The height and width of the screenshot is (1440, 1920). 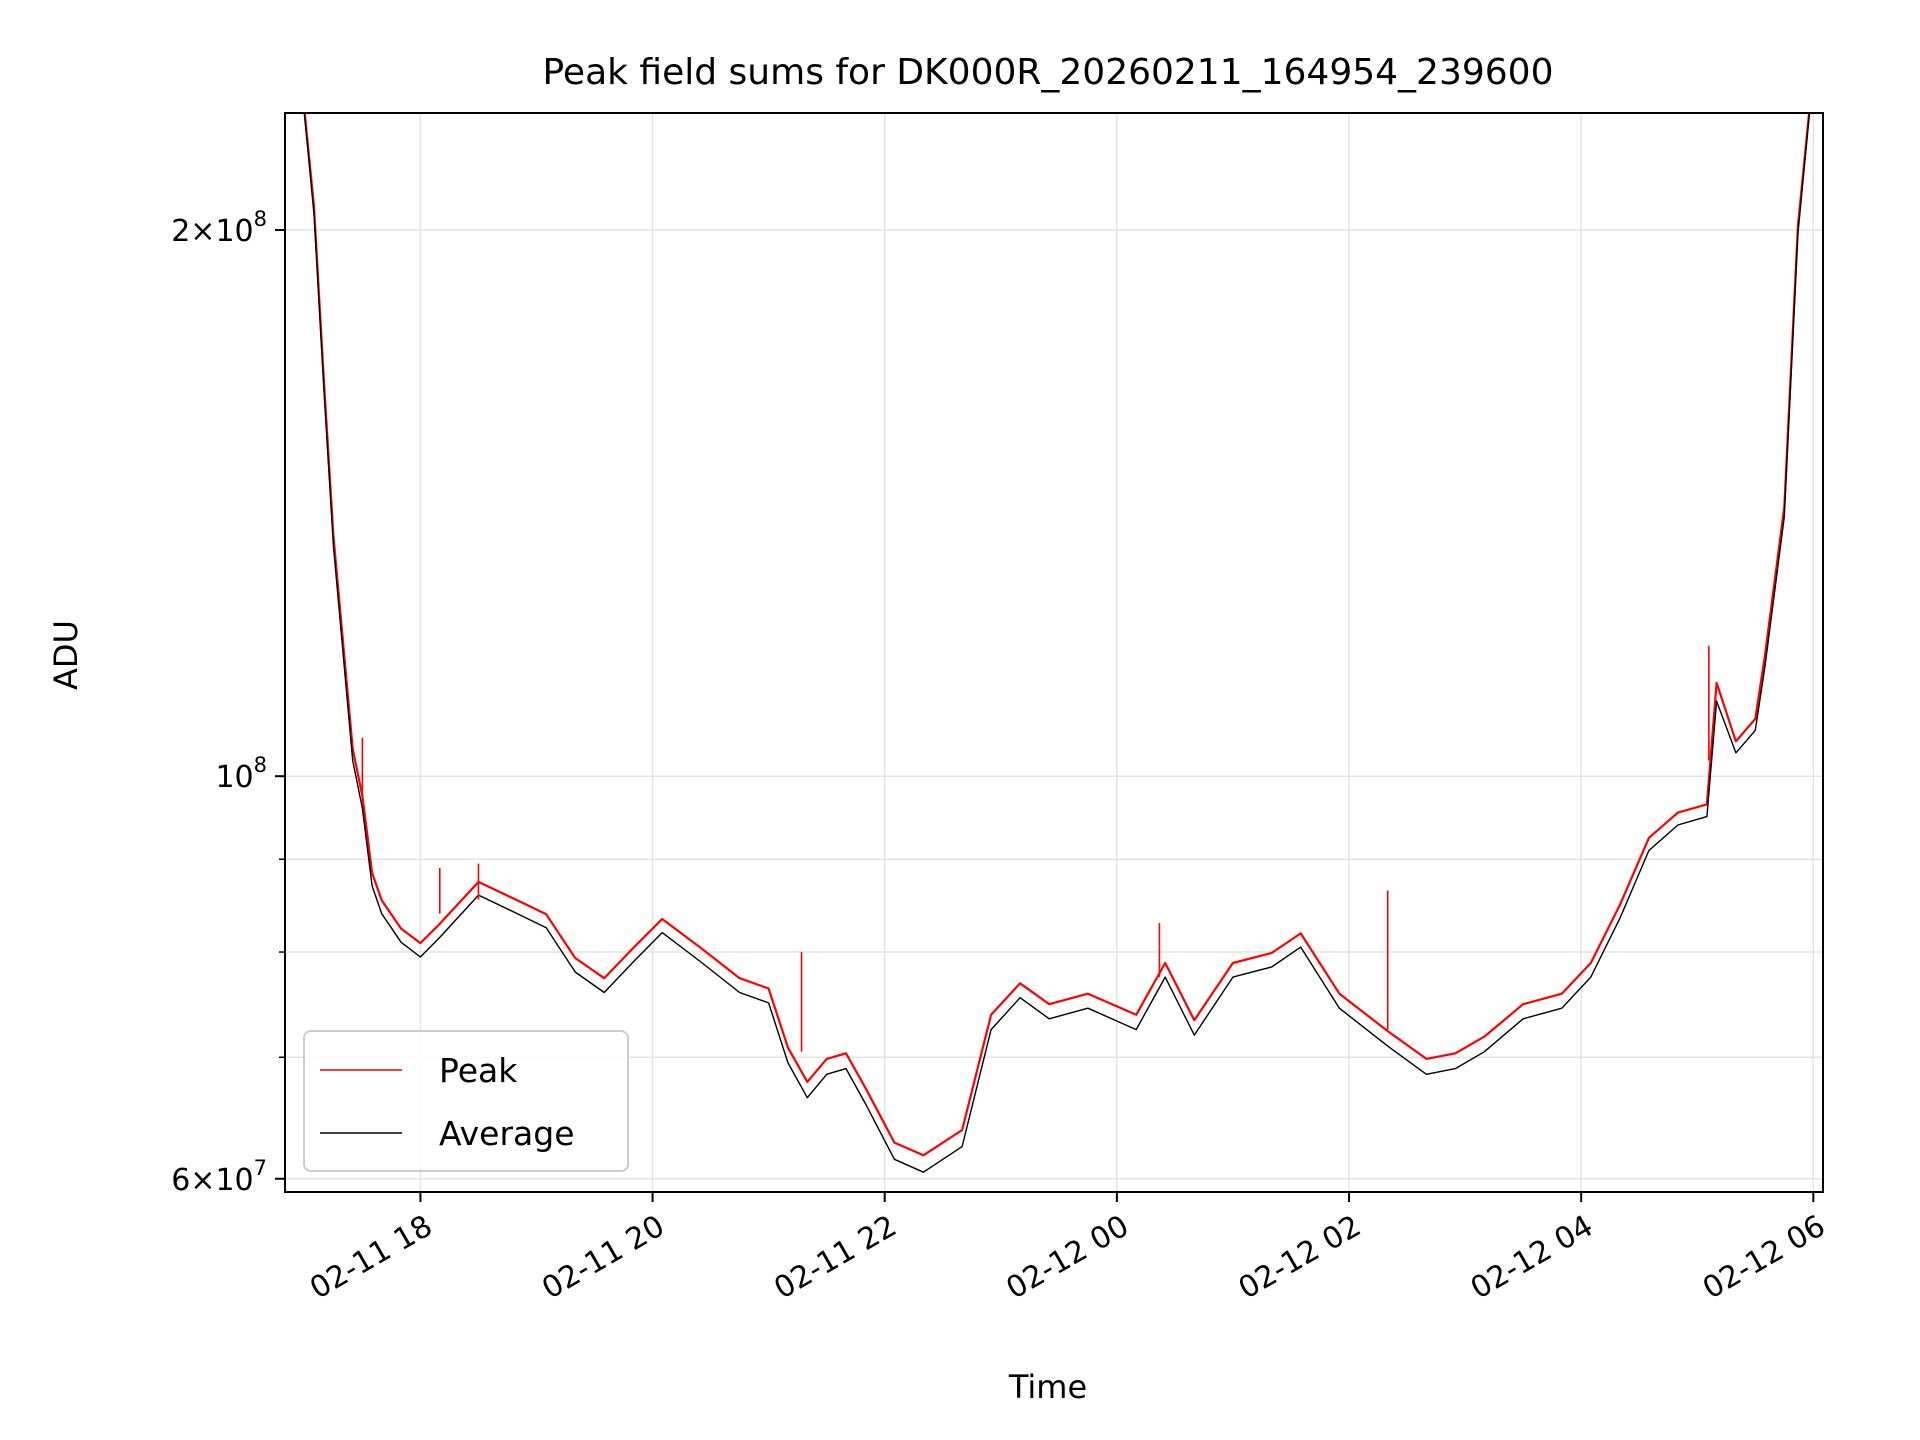 I want to click on legend-label-peak: Peak, so click(x=478, y=1070).